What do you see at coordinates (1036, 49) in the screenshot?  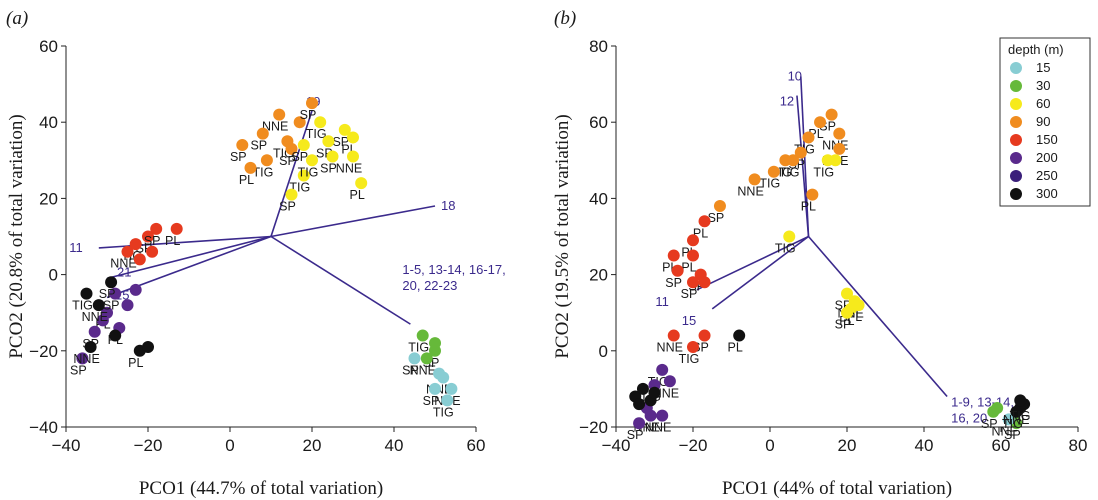 I see `legend-title: depth (m)` at bounding box center [1036, 49].